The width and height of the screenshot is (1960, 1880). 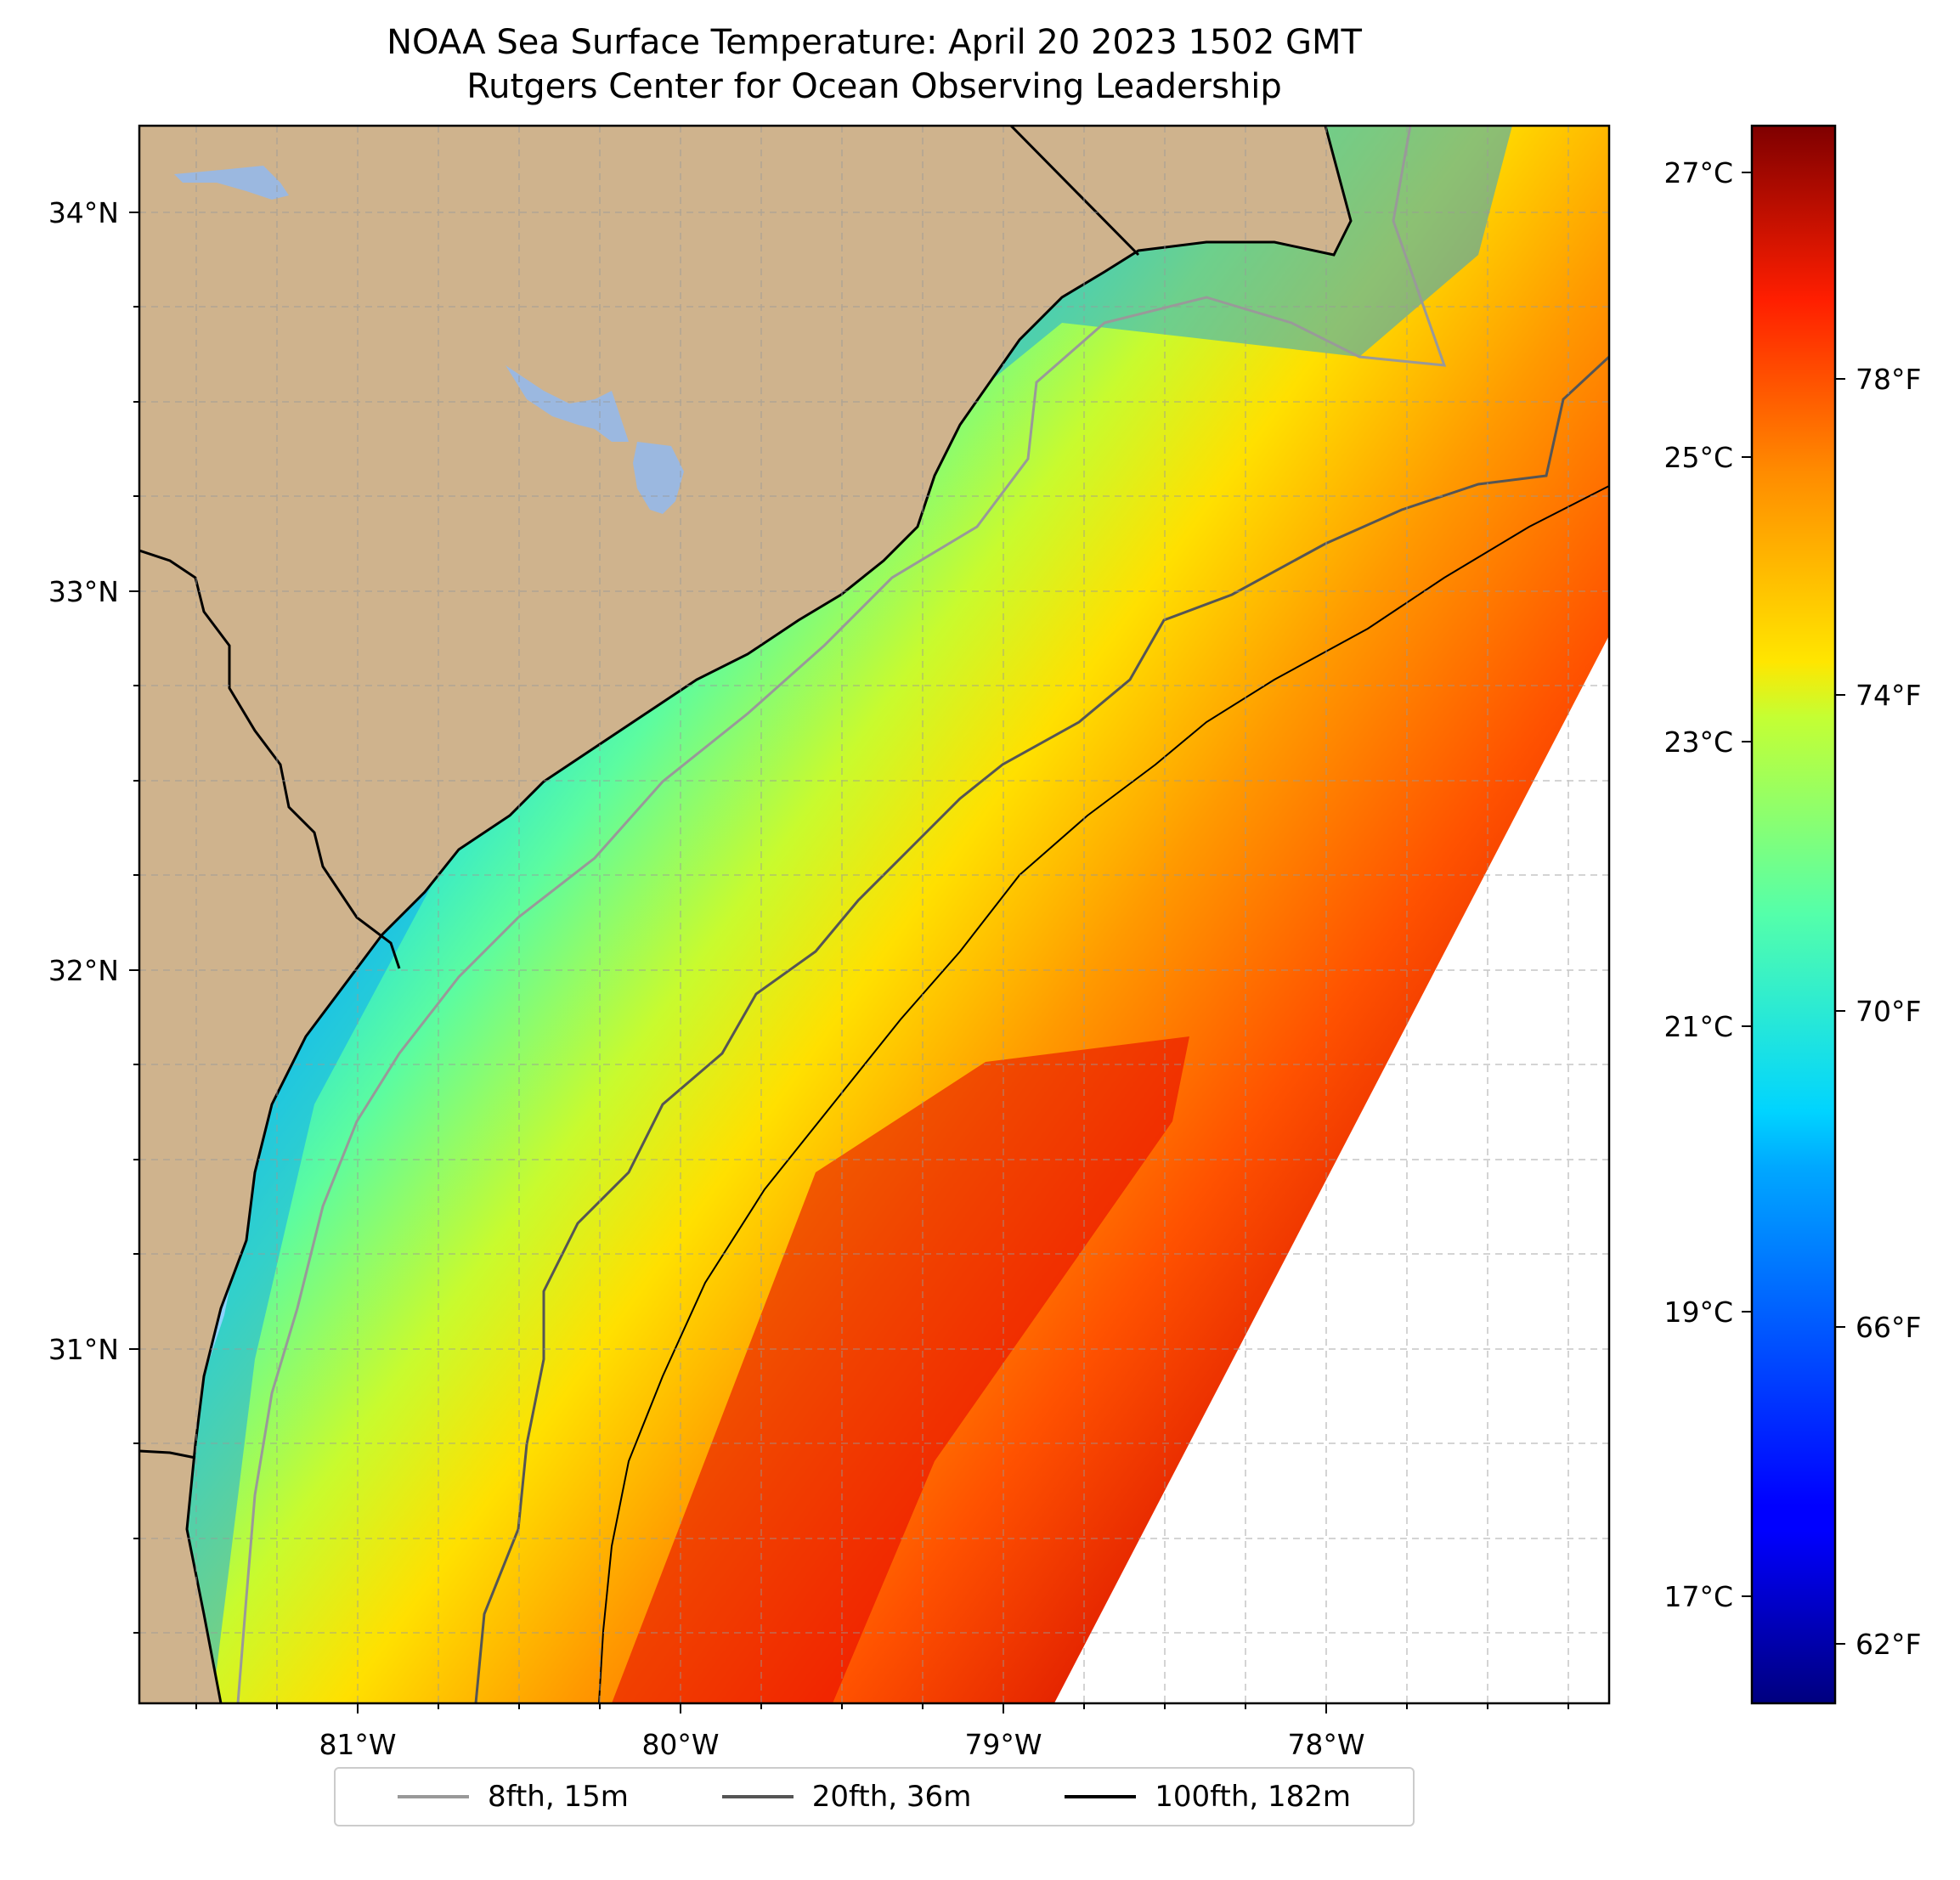 I want to click on legend: 8fth, 15m 20fth, 36m 100fth, 182m, so click(x=875, y=1797).